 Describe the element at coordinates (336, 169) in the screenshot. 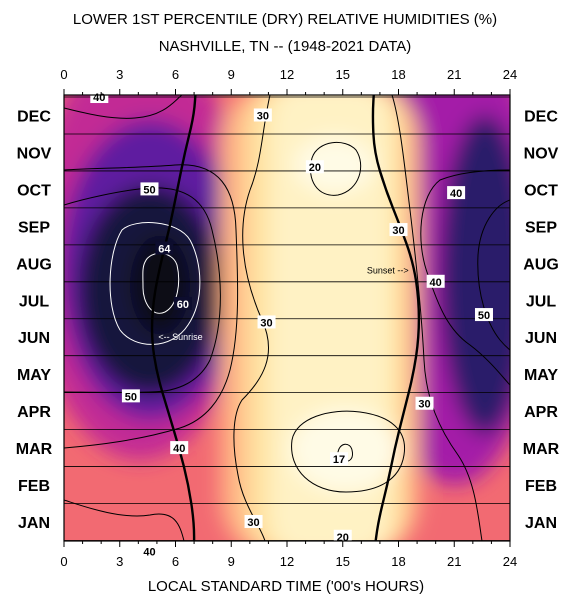

I see `contour-20-nov` at that location.